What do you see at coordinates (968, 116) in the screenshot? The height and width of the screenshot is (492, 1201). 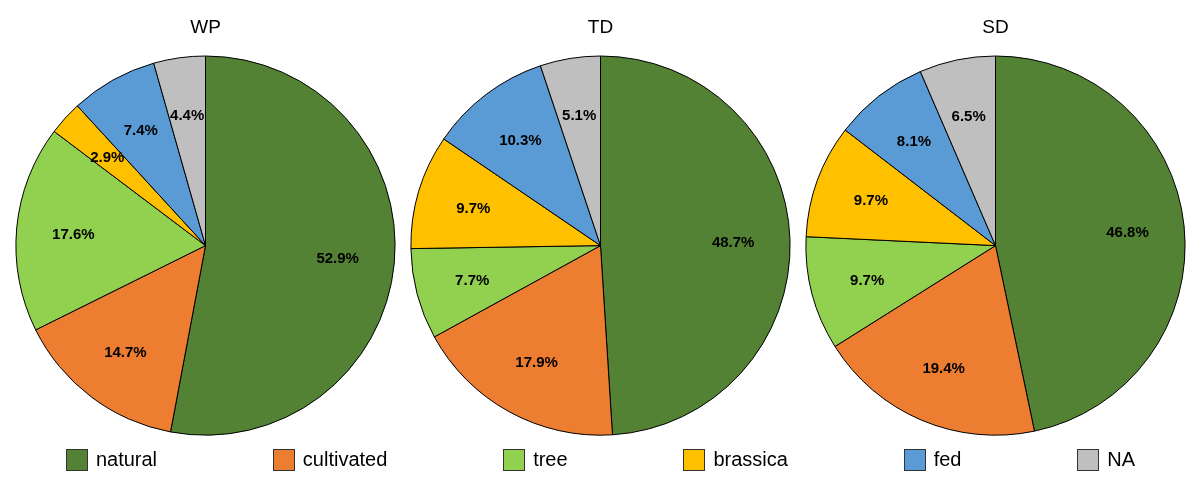 I see `data-label: 6.5%` at bounding box center [968, 116].